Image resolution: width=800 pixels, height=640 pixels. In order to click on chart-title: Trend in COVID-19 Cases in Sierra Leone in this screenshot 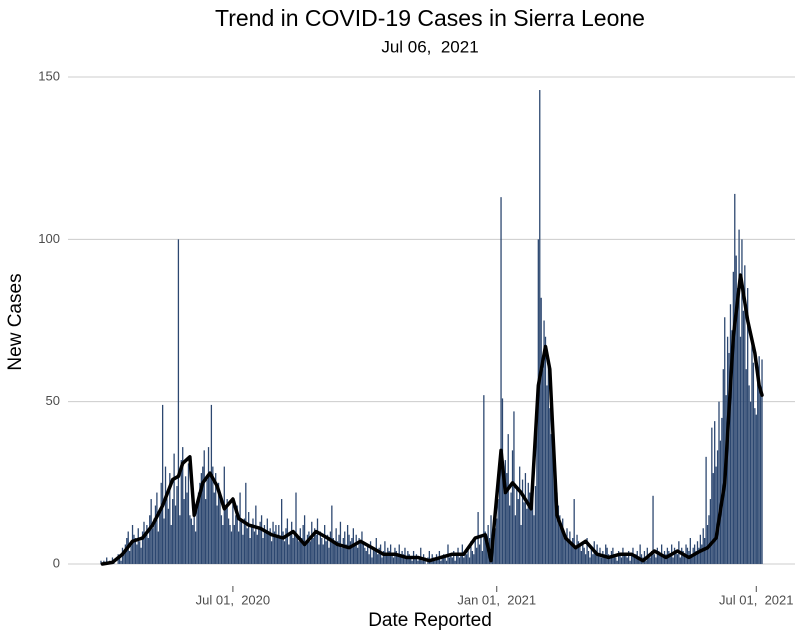, I will do `click(430, 18)`.